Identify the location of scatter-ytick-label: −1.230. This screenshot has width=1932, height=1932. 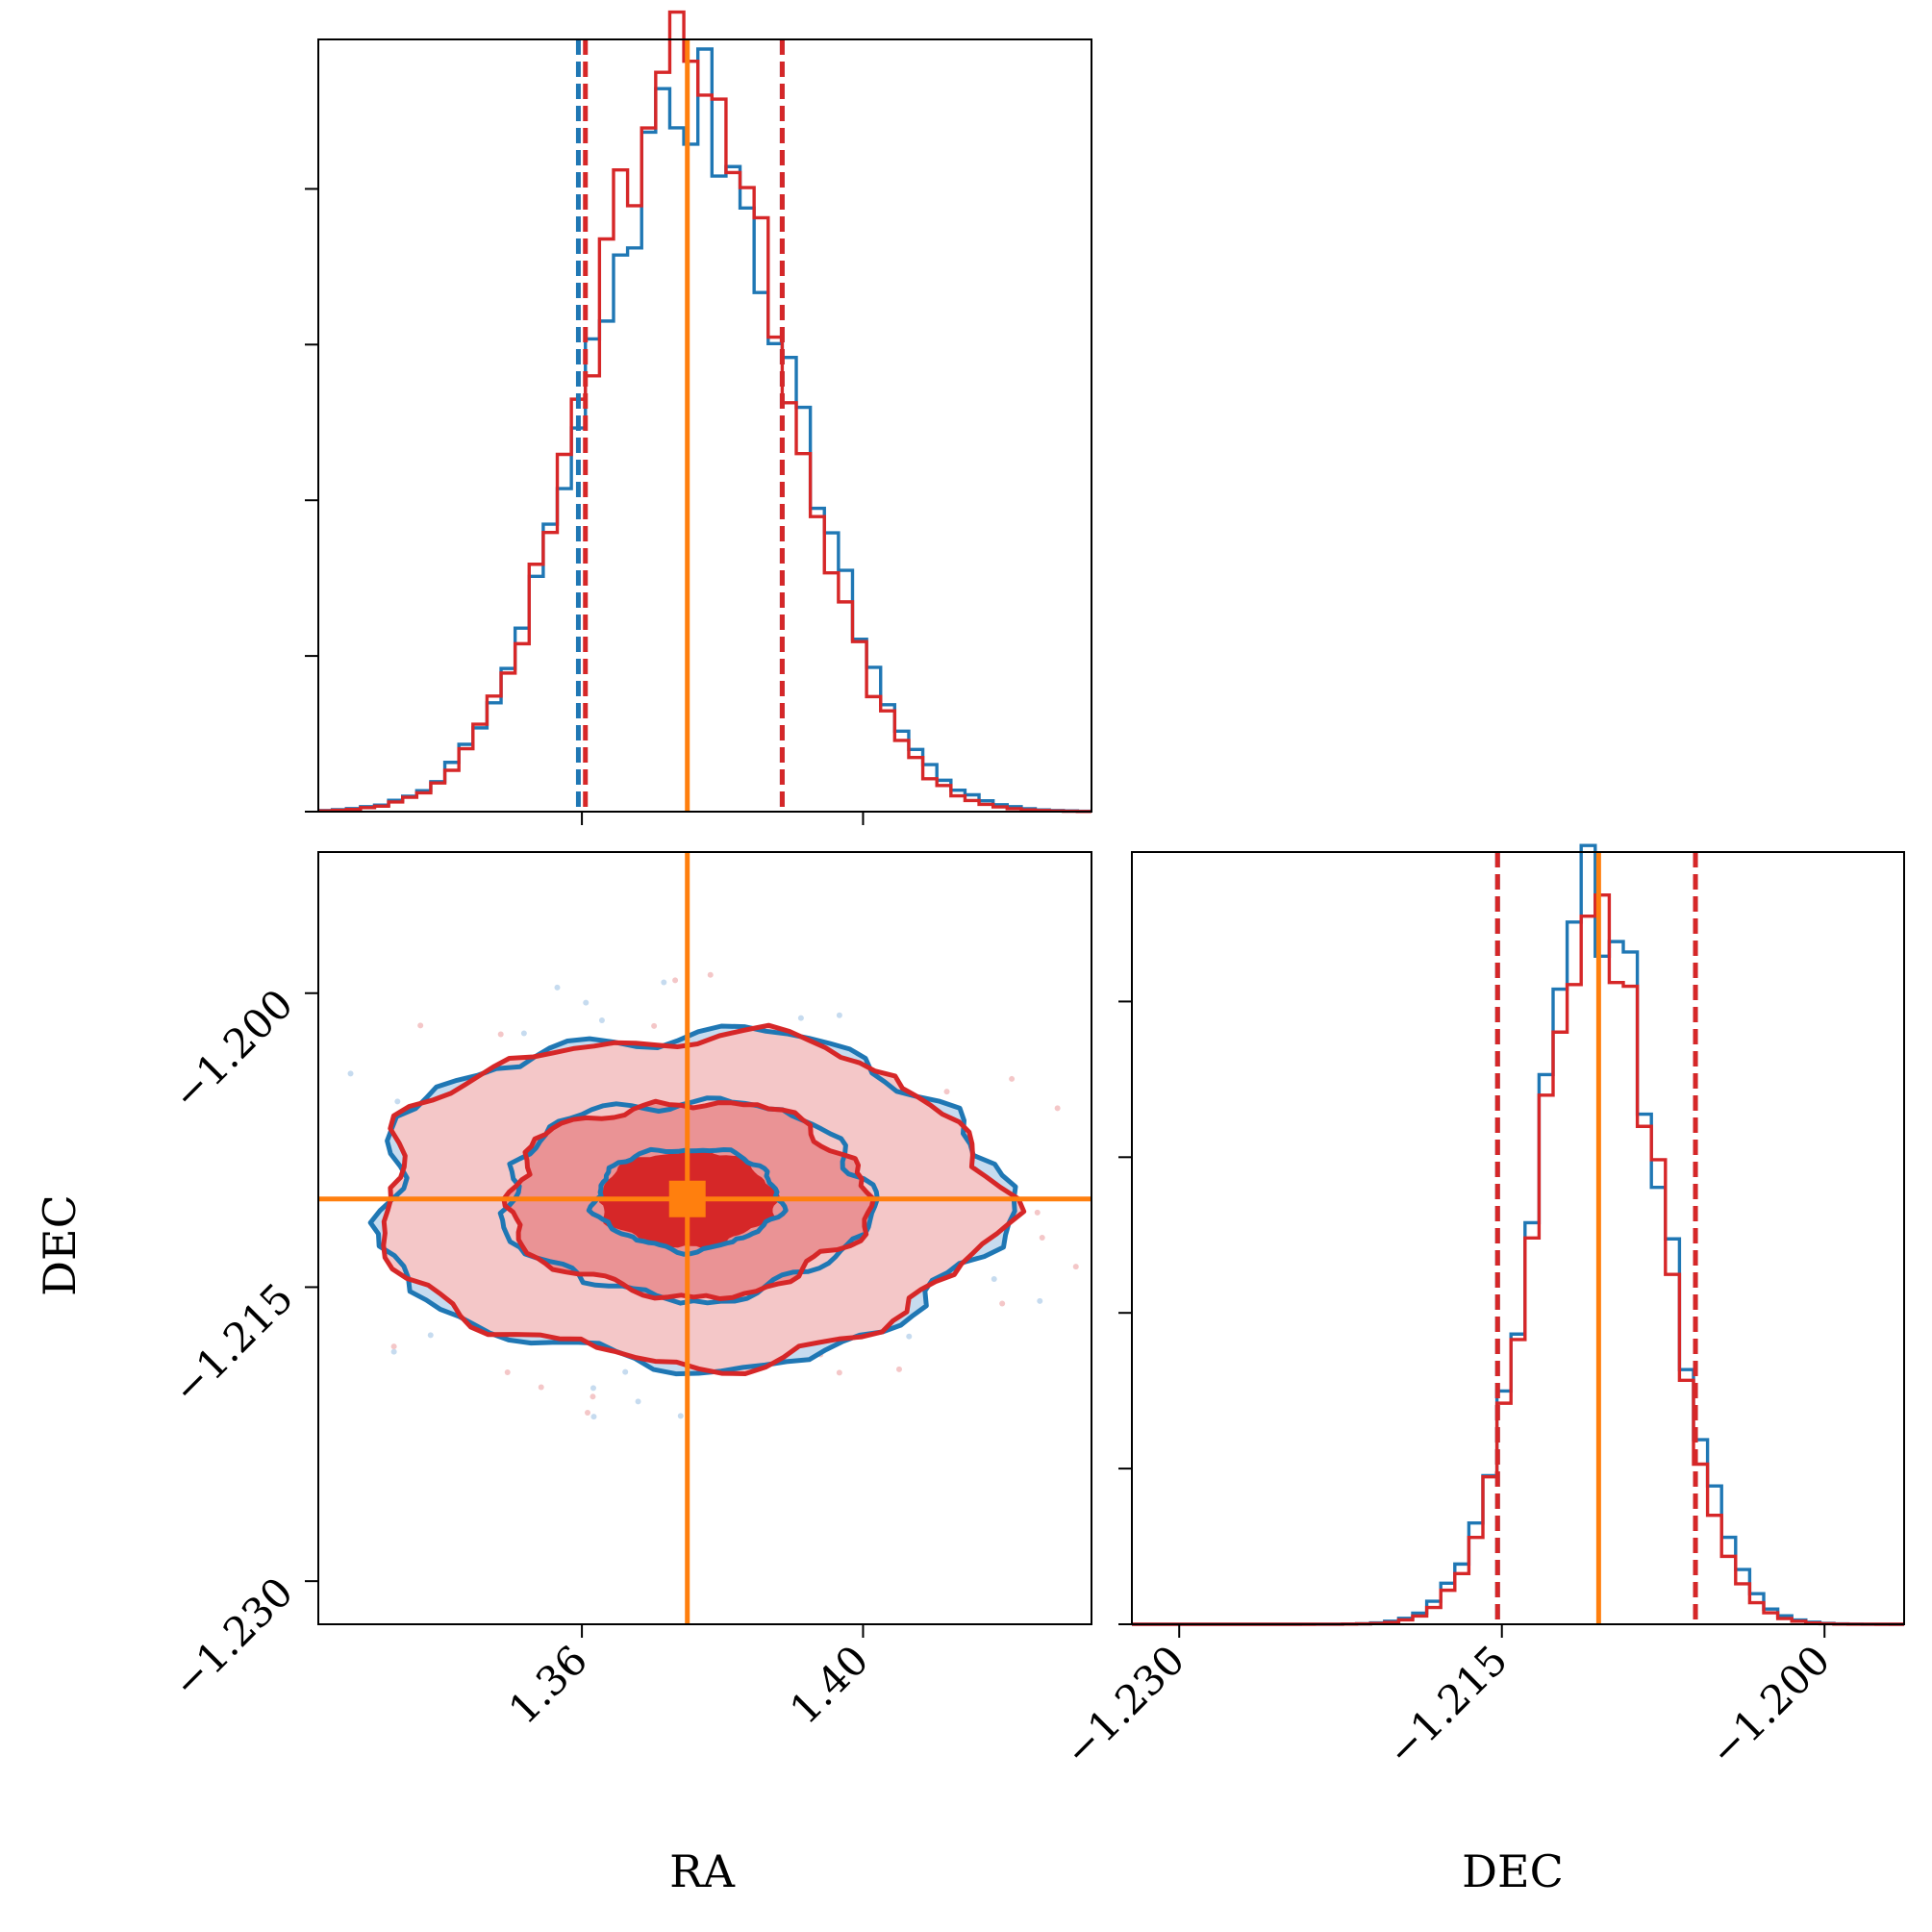
(233, 1638).